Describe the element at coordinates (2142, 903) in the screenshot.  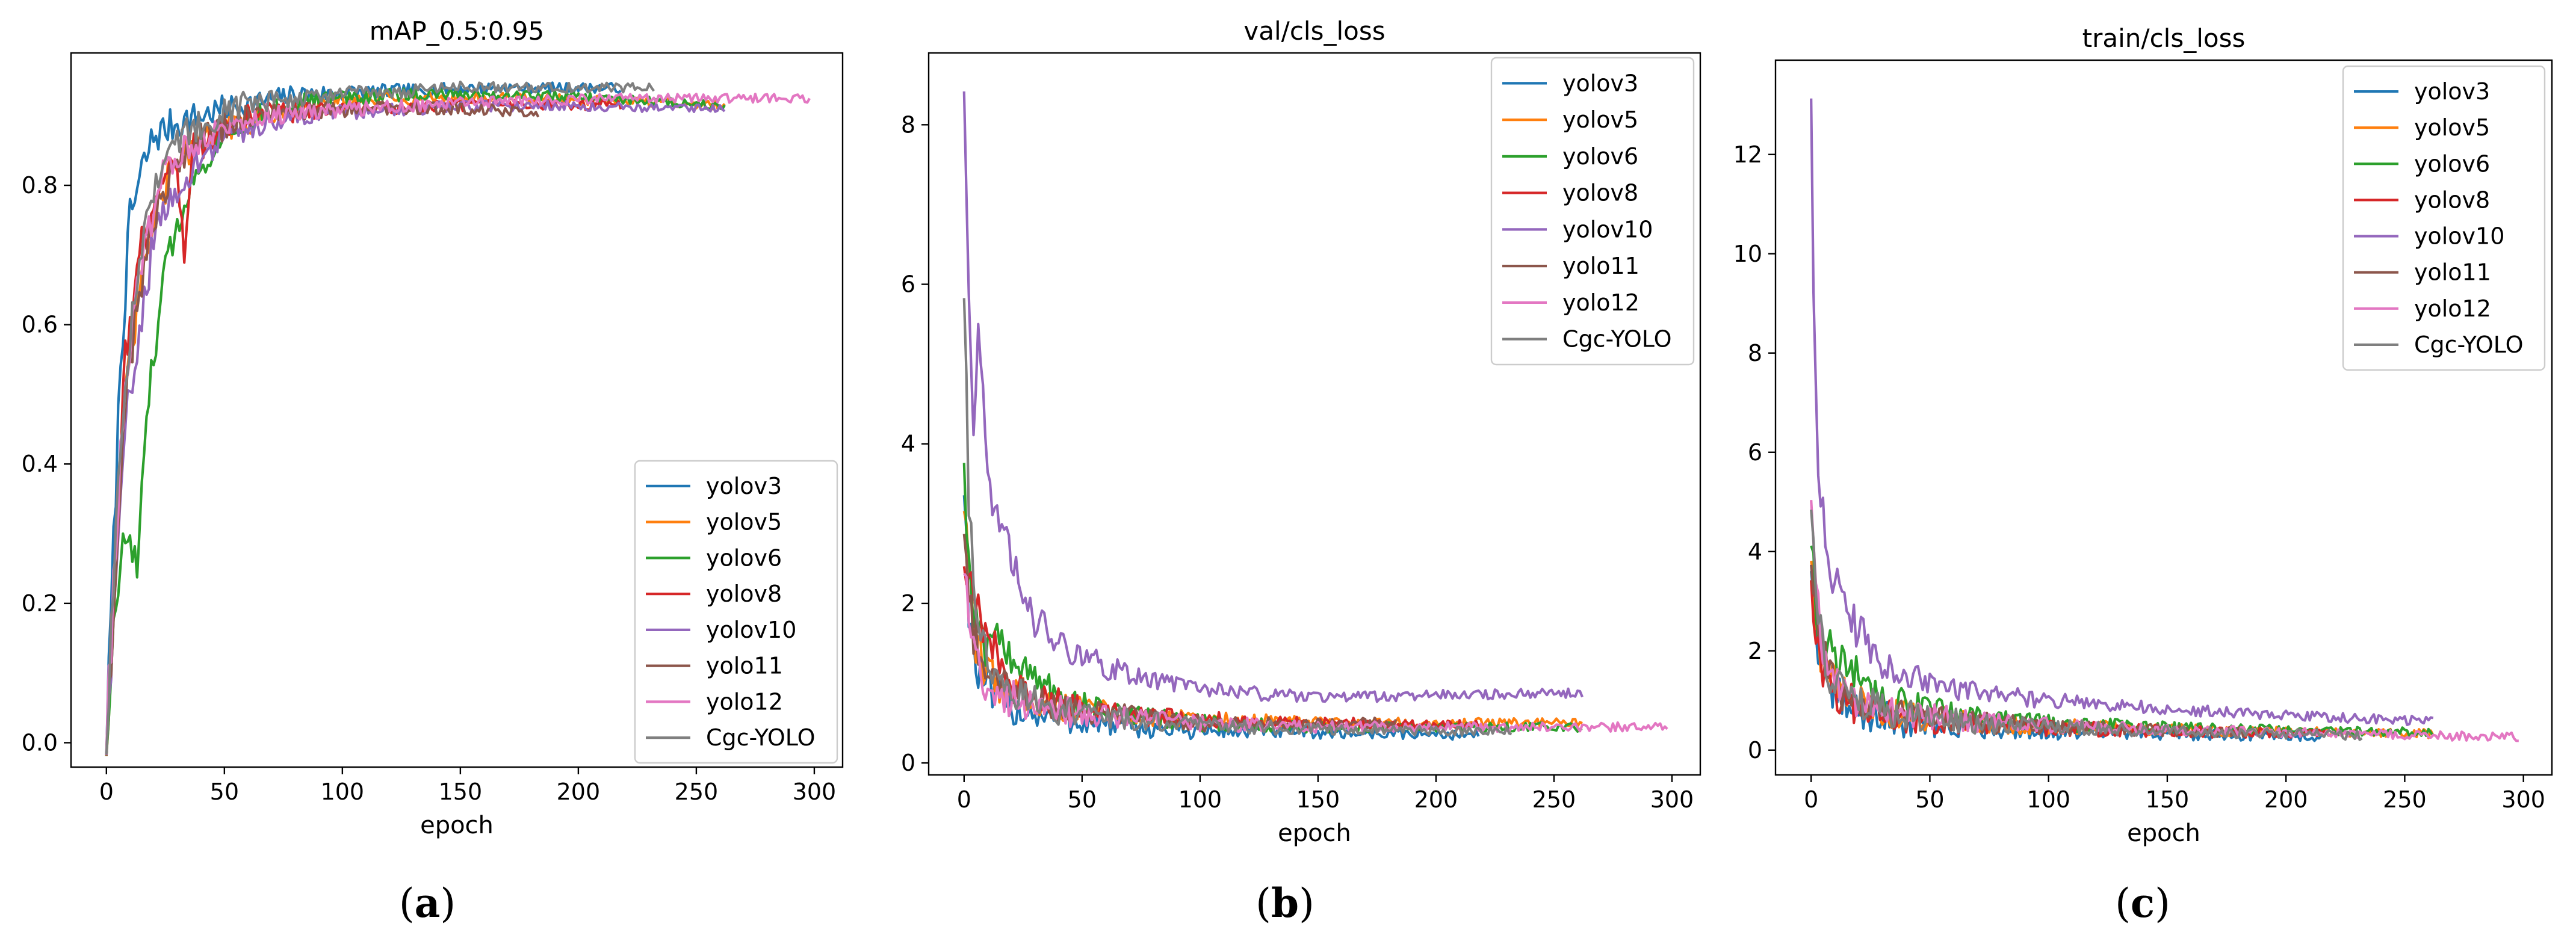
I see `caption-c: (c)` at that location.